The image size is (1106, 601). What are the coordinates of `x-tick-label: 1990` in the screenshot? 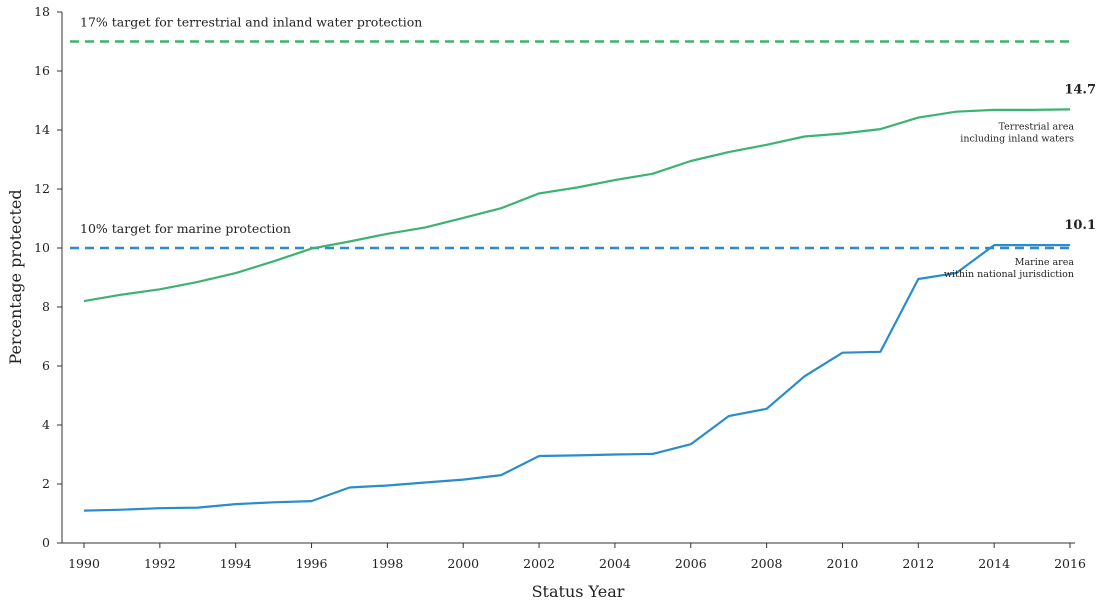 It's located at (84, 563).